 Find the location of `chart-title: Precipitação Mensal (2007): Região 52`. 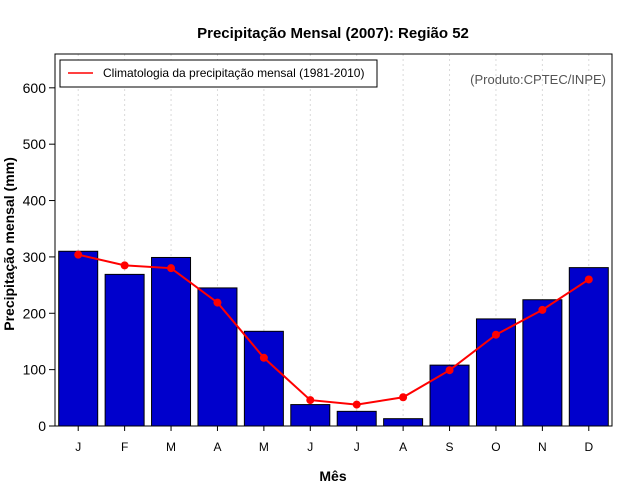

chart-title: Precipitação Mensal (2007): Região 52 is located at coordinates (333, 33).